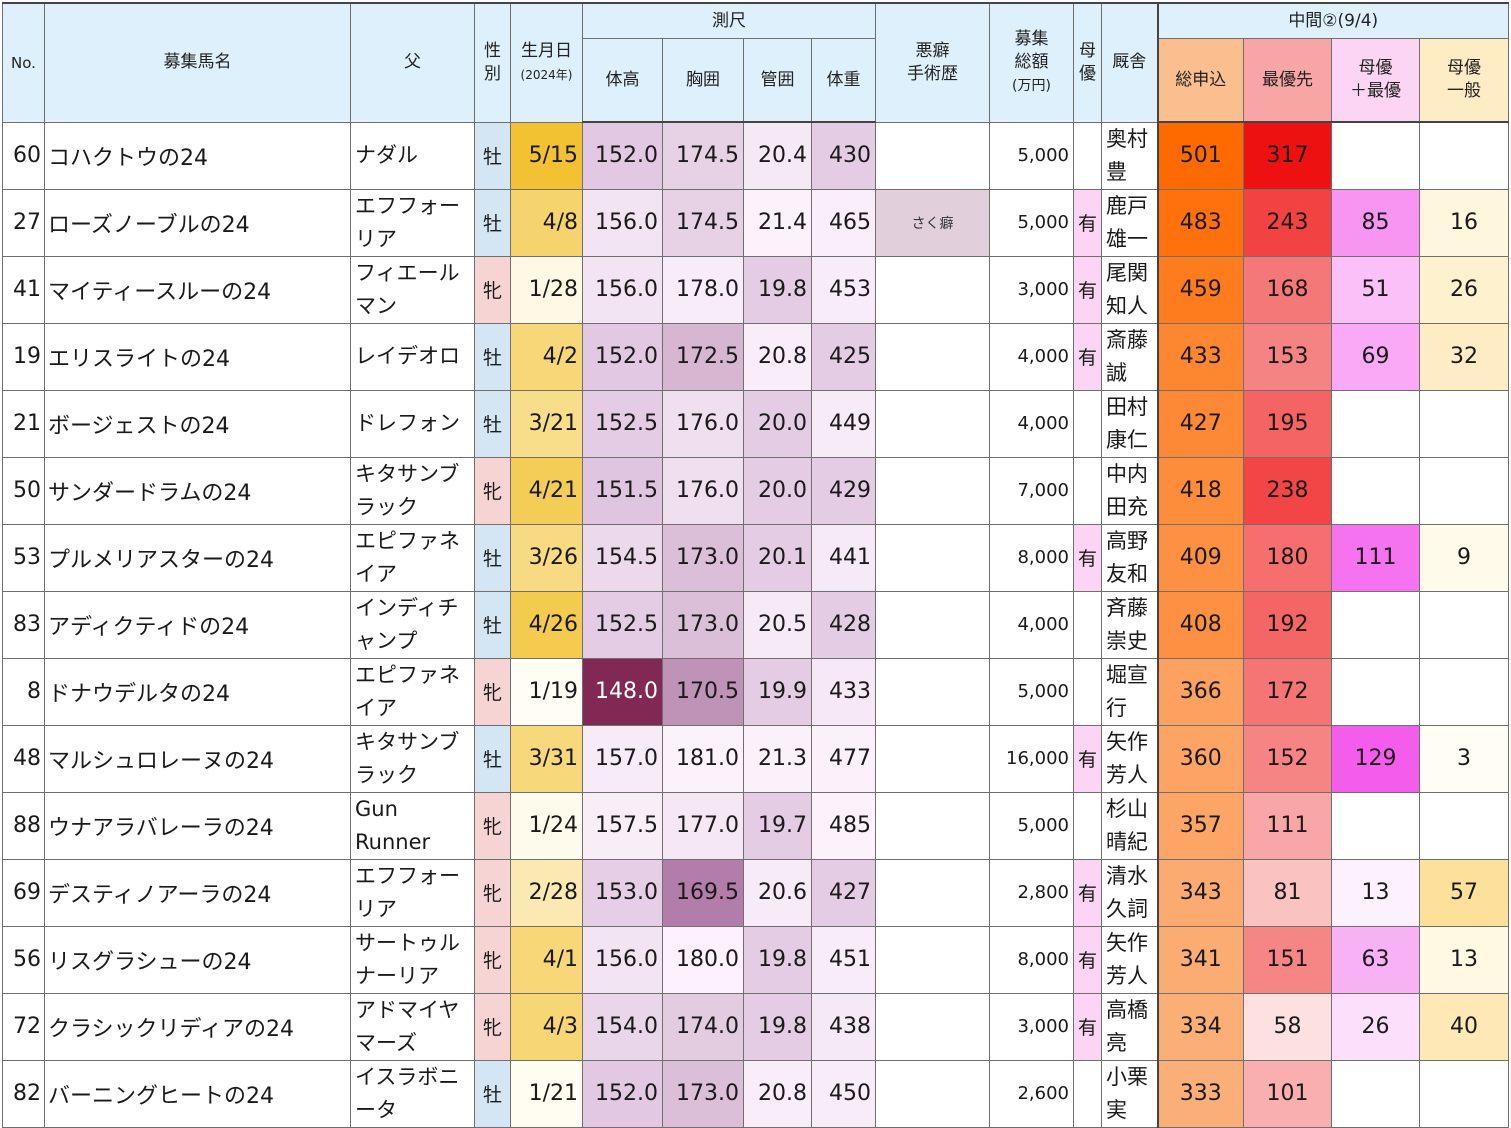 The image size is (1511, 1128). Describe the element at coordinates (1031, 490) in the screenshot. I see `total-amount: 7,000` at that location.